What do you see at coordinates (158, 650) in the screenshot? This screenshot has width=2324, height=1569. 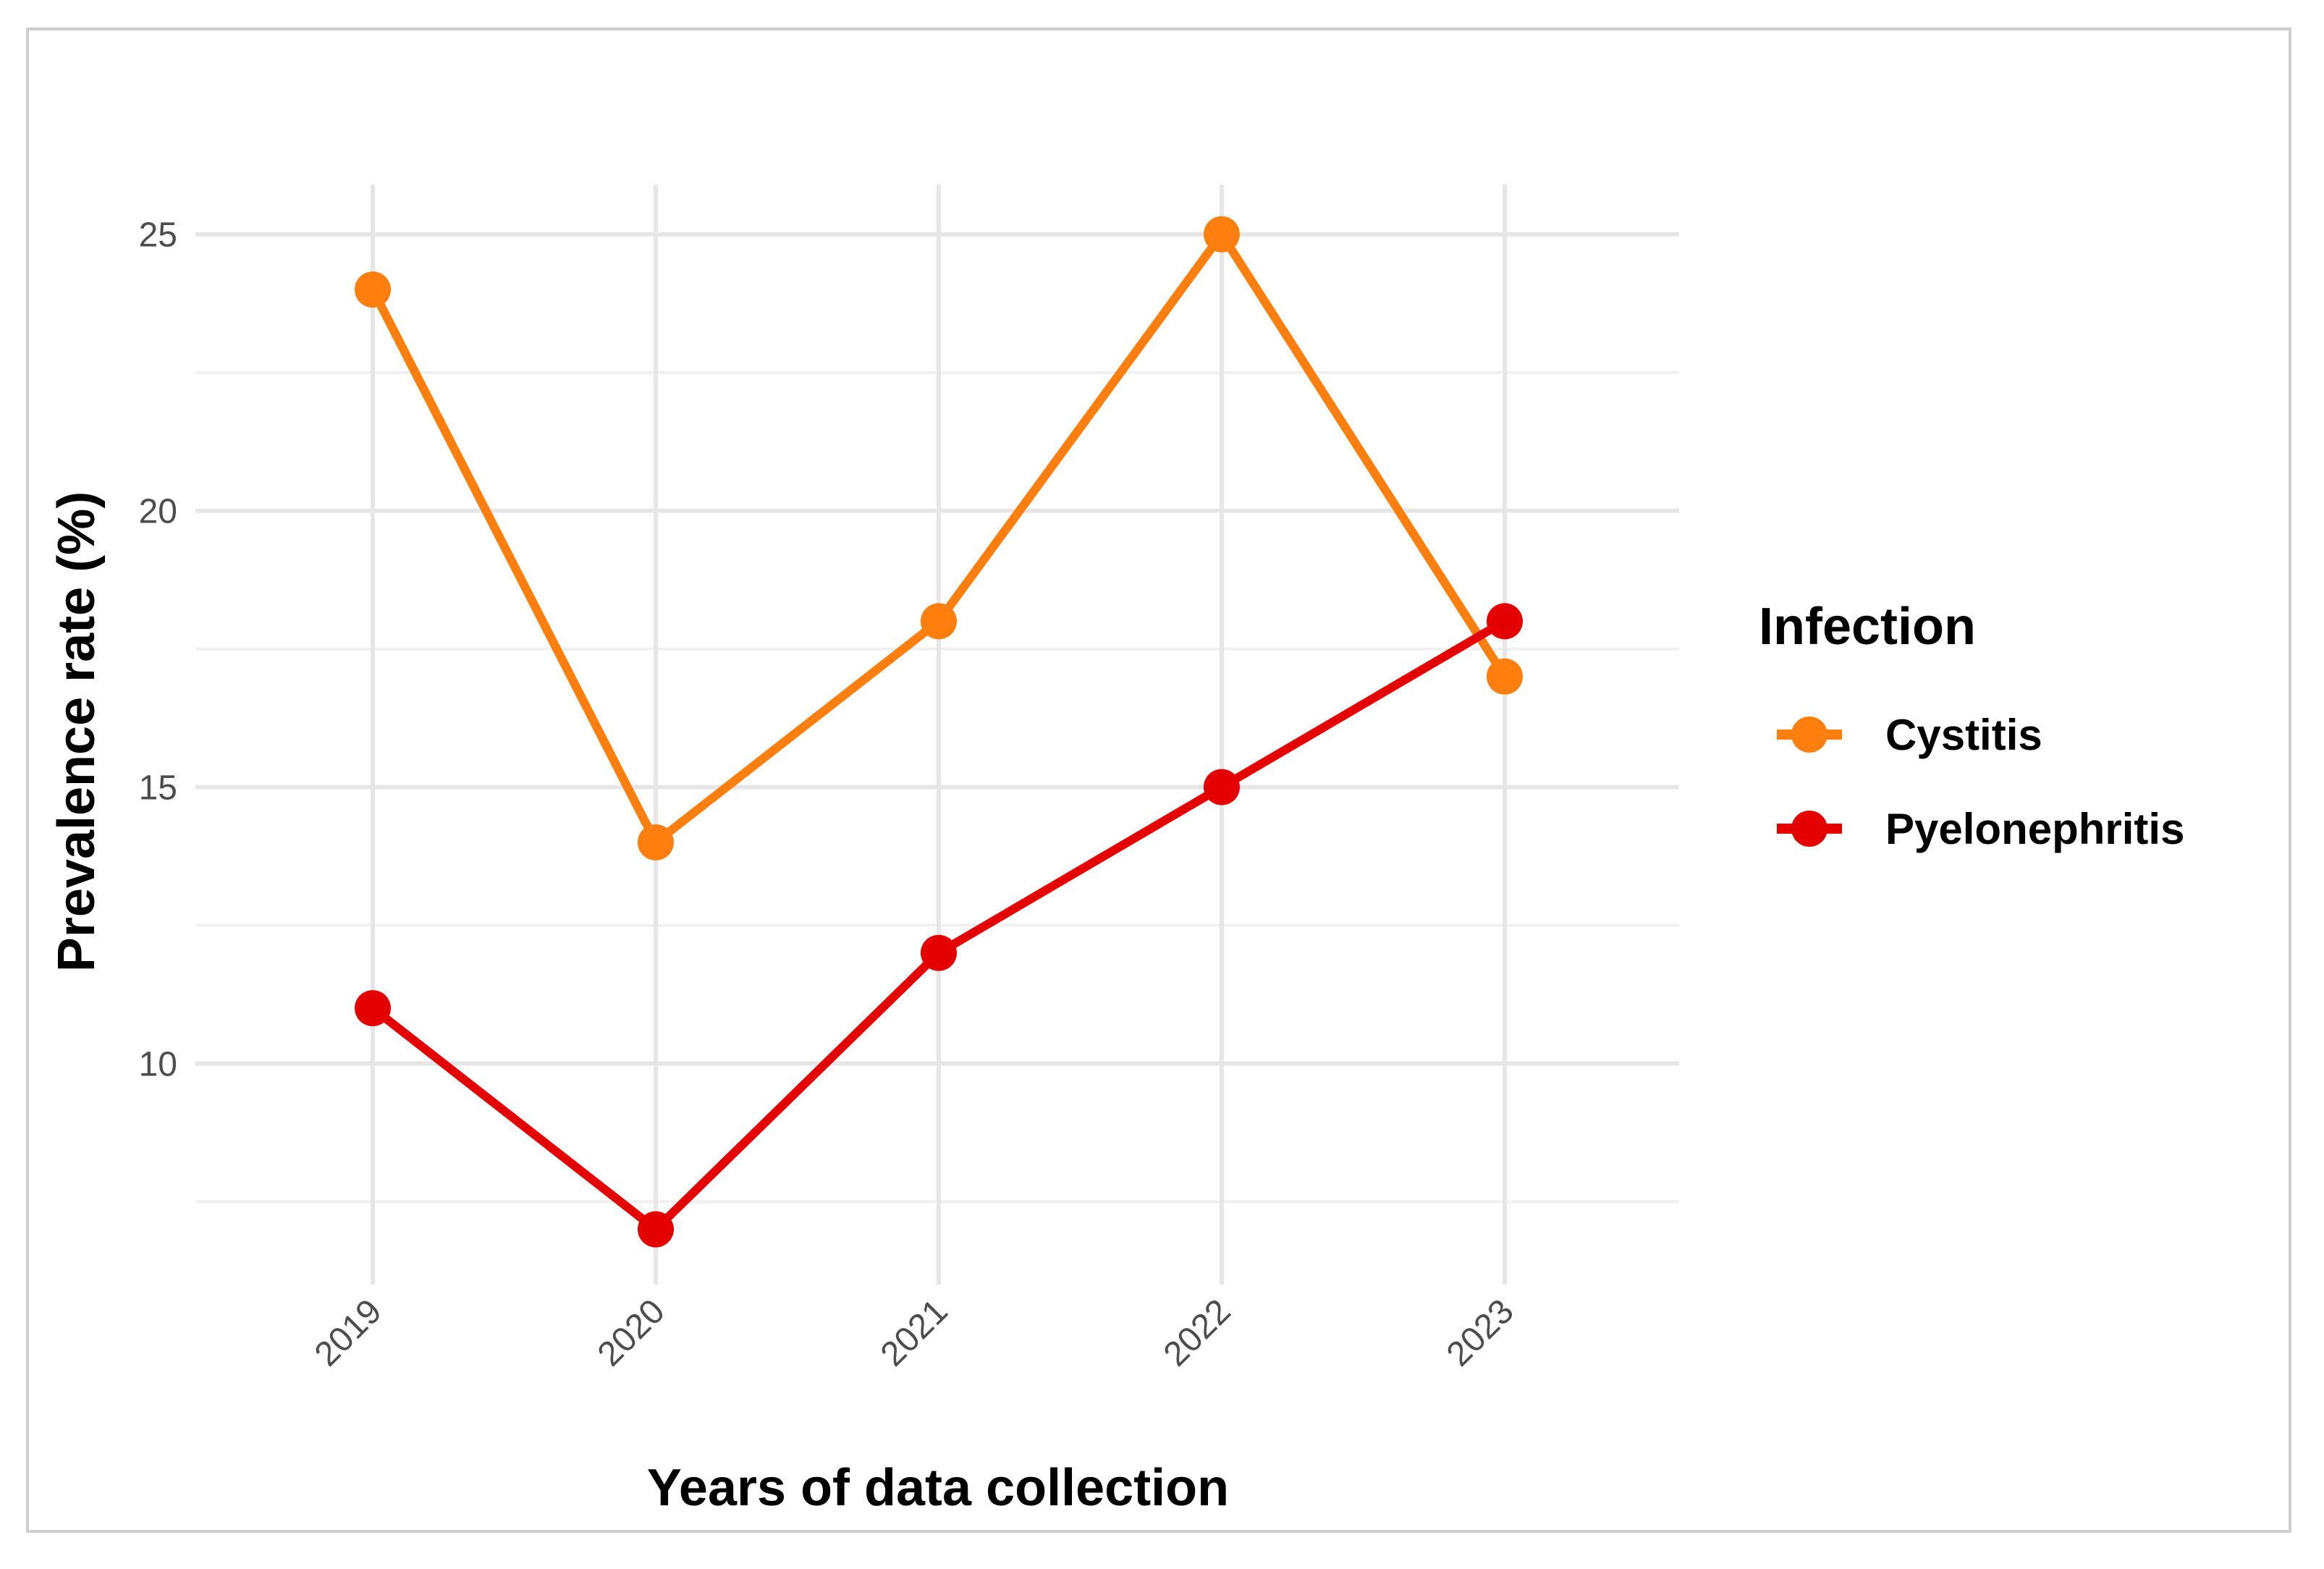 I see `y-axis-ticks: 10 15 20 25` at bounding box center [158, 650].